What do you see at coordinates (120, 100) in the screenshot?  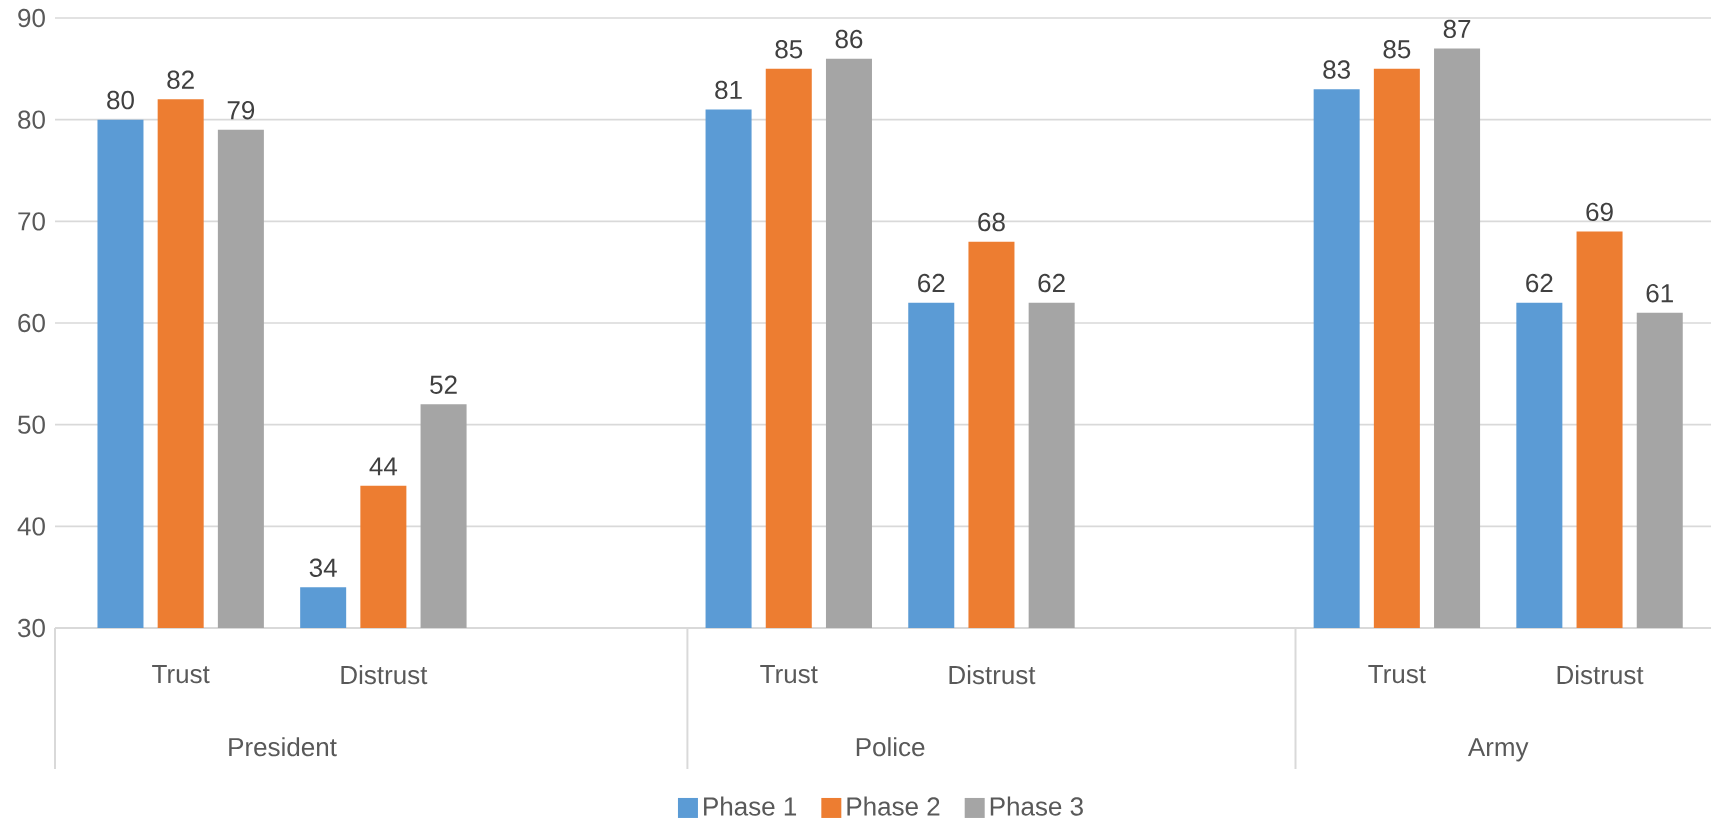 I see `data-label: 80` at bounding box center [120, 100].